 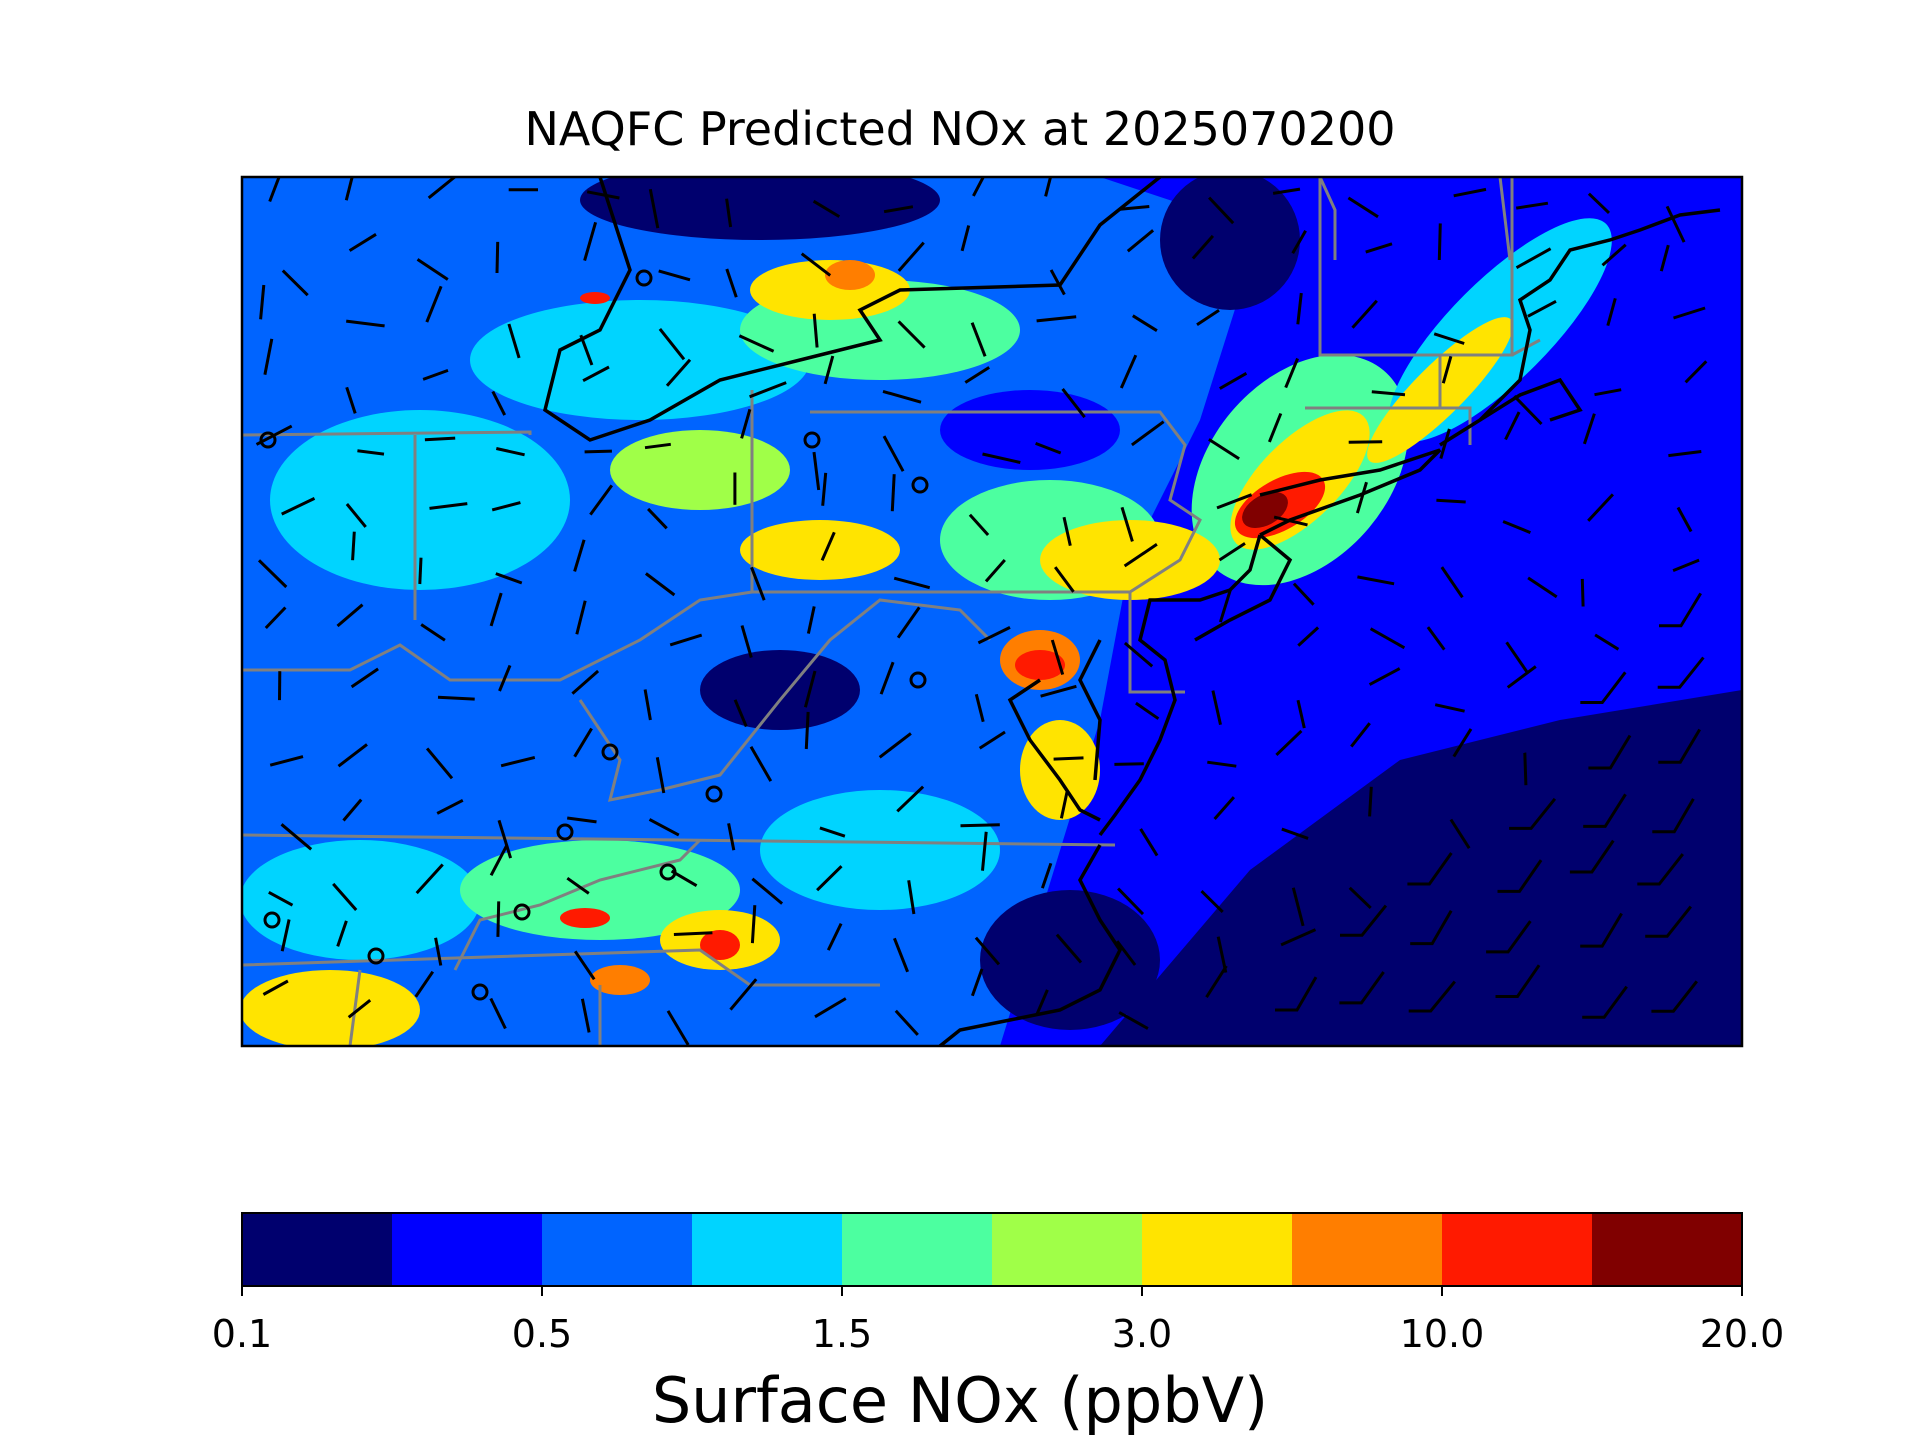 I want to click on colorbar-tick-label: 10.0, so click(x=1442, y=1334).